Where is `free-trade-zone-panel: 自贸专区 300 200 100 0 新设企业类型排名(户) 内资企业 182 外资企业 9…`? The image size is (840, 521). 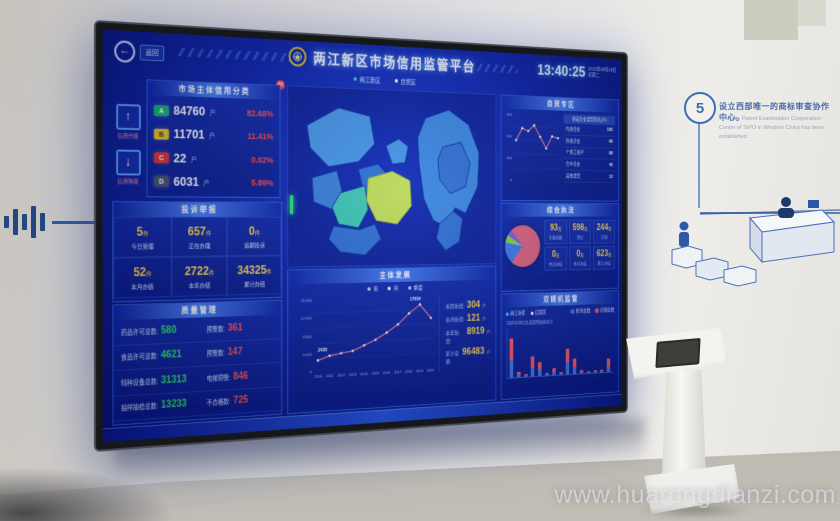 free-trade-zone-panel: 自贸专区 300 200 100 0 新设企业类型排名(户) 内资企业 182 外资企业 9… is located at coordinates (560, 148).